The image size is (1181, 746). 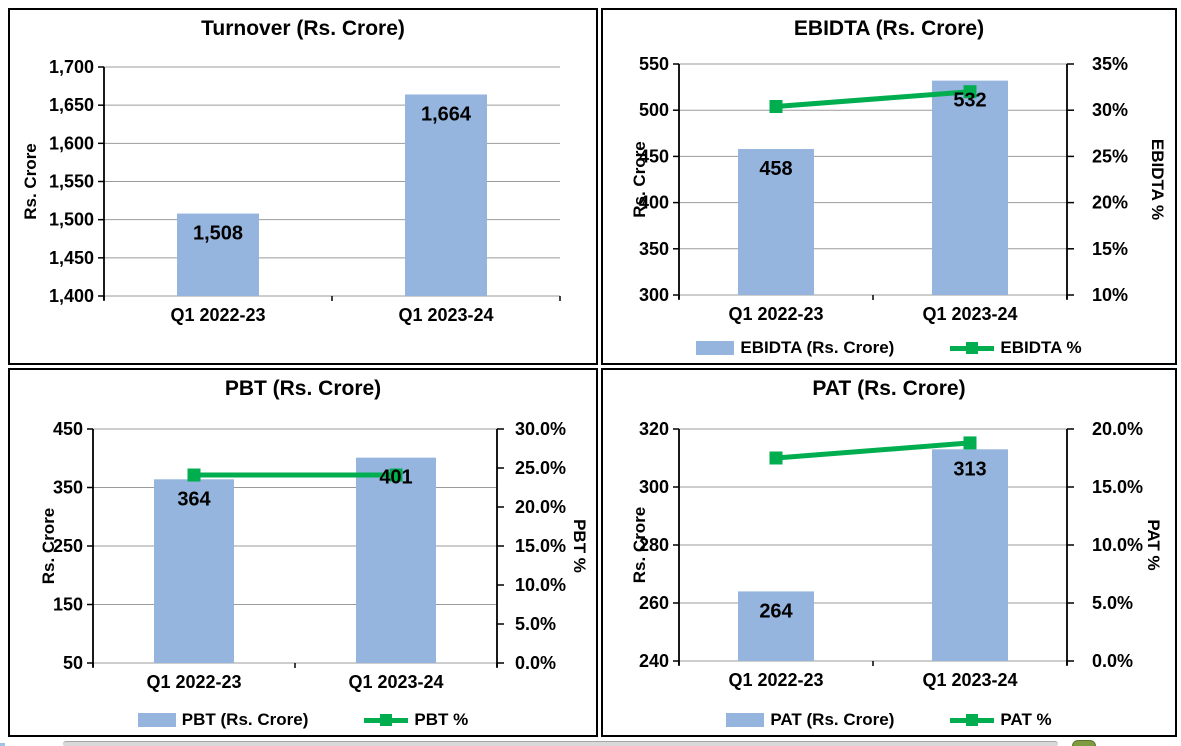 What do you see at coordinates (540, 507) in the screenshot?
I see `tick-label: 20.0%` at bounding box center [540, 507].